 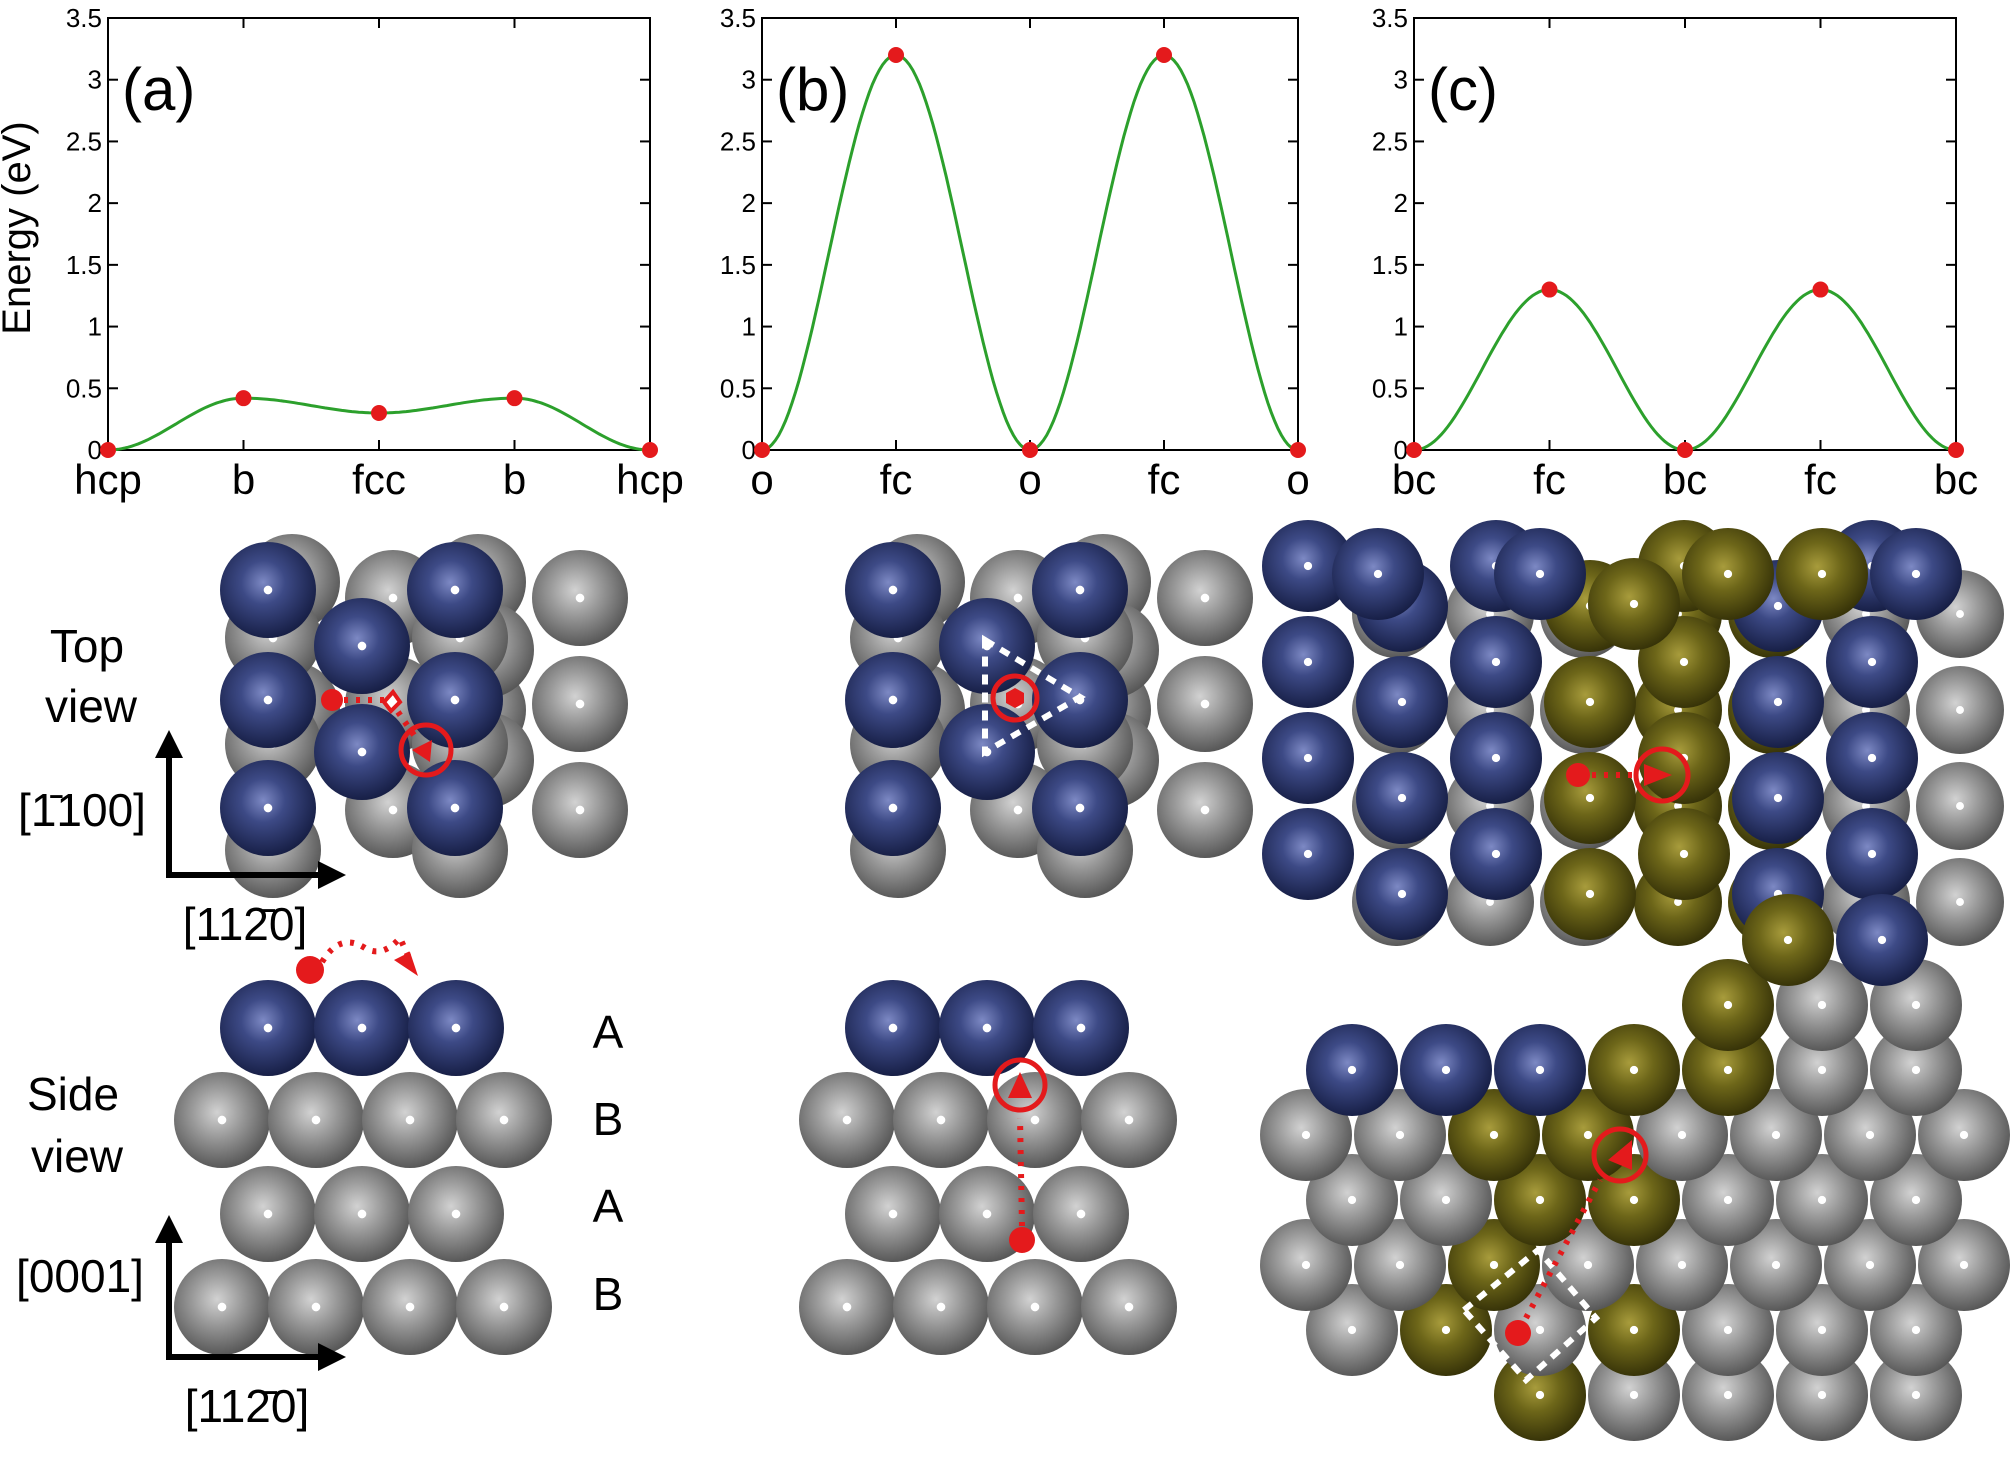 I want to click on layer-label-2: B, so click(x=608, y=1119).